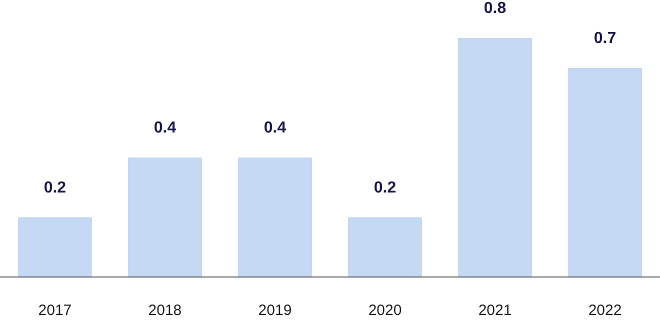  What do you see at coordinates (165, 310) in the screenshot?
I see `x-tick-label: 2018` at bounding box center [165, 310].